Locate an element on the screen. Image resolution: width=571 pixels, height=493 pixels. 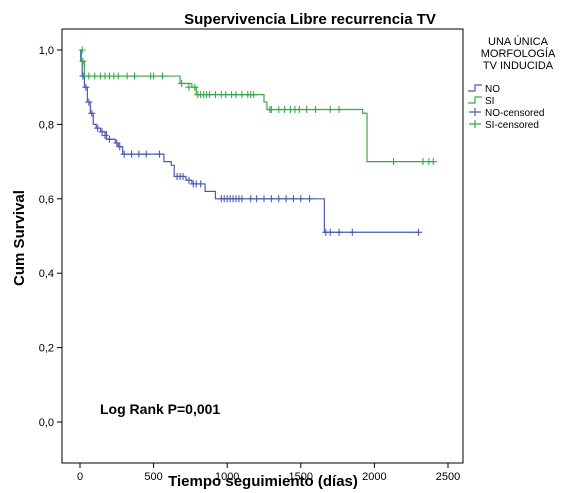
legend-entry-label: SI-censored is located at coordinates (512, 125).